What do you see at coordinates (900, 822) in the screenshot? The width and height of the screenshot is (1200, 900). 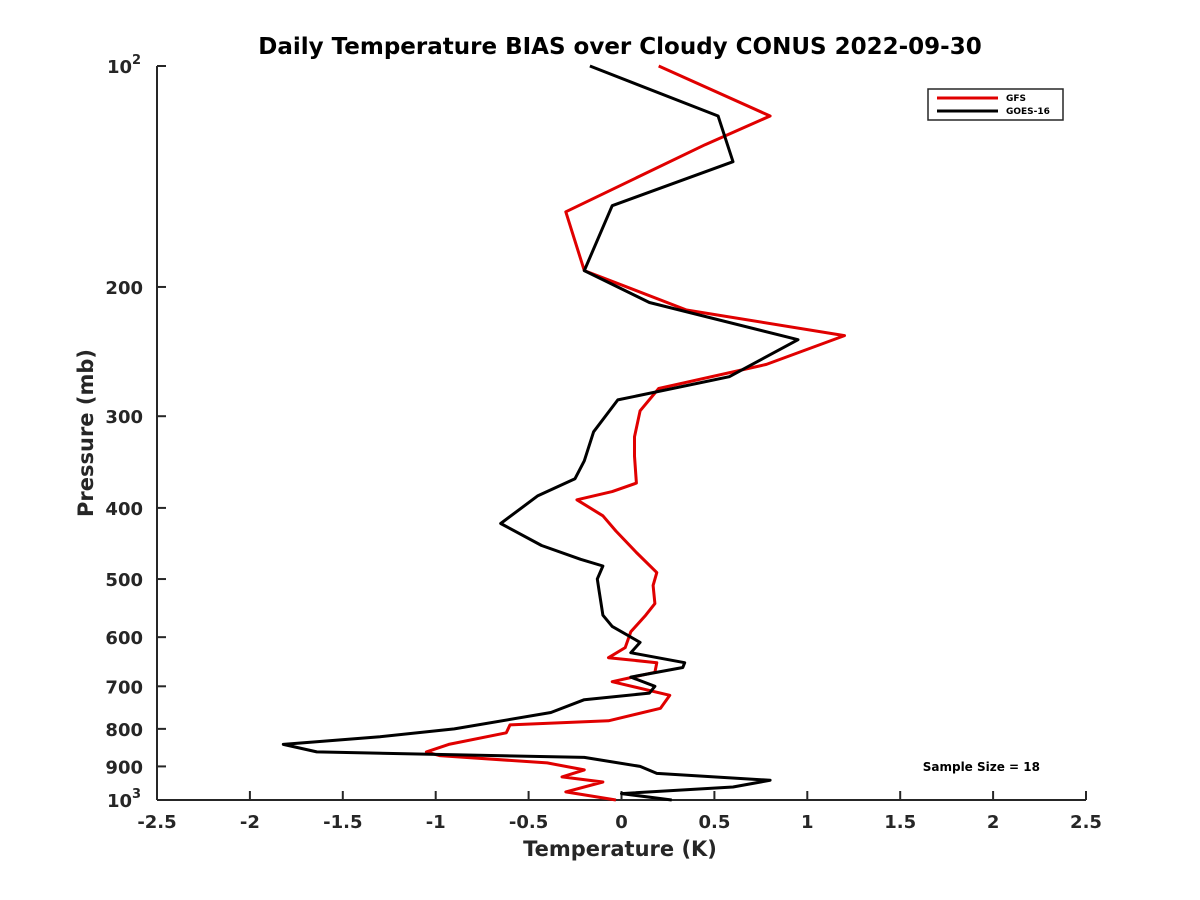 I see `x-tick-label: 1.5` at bounding box center [900, 822].